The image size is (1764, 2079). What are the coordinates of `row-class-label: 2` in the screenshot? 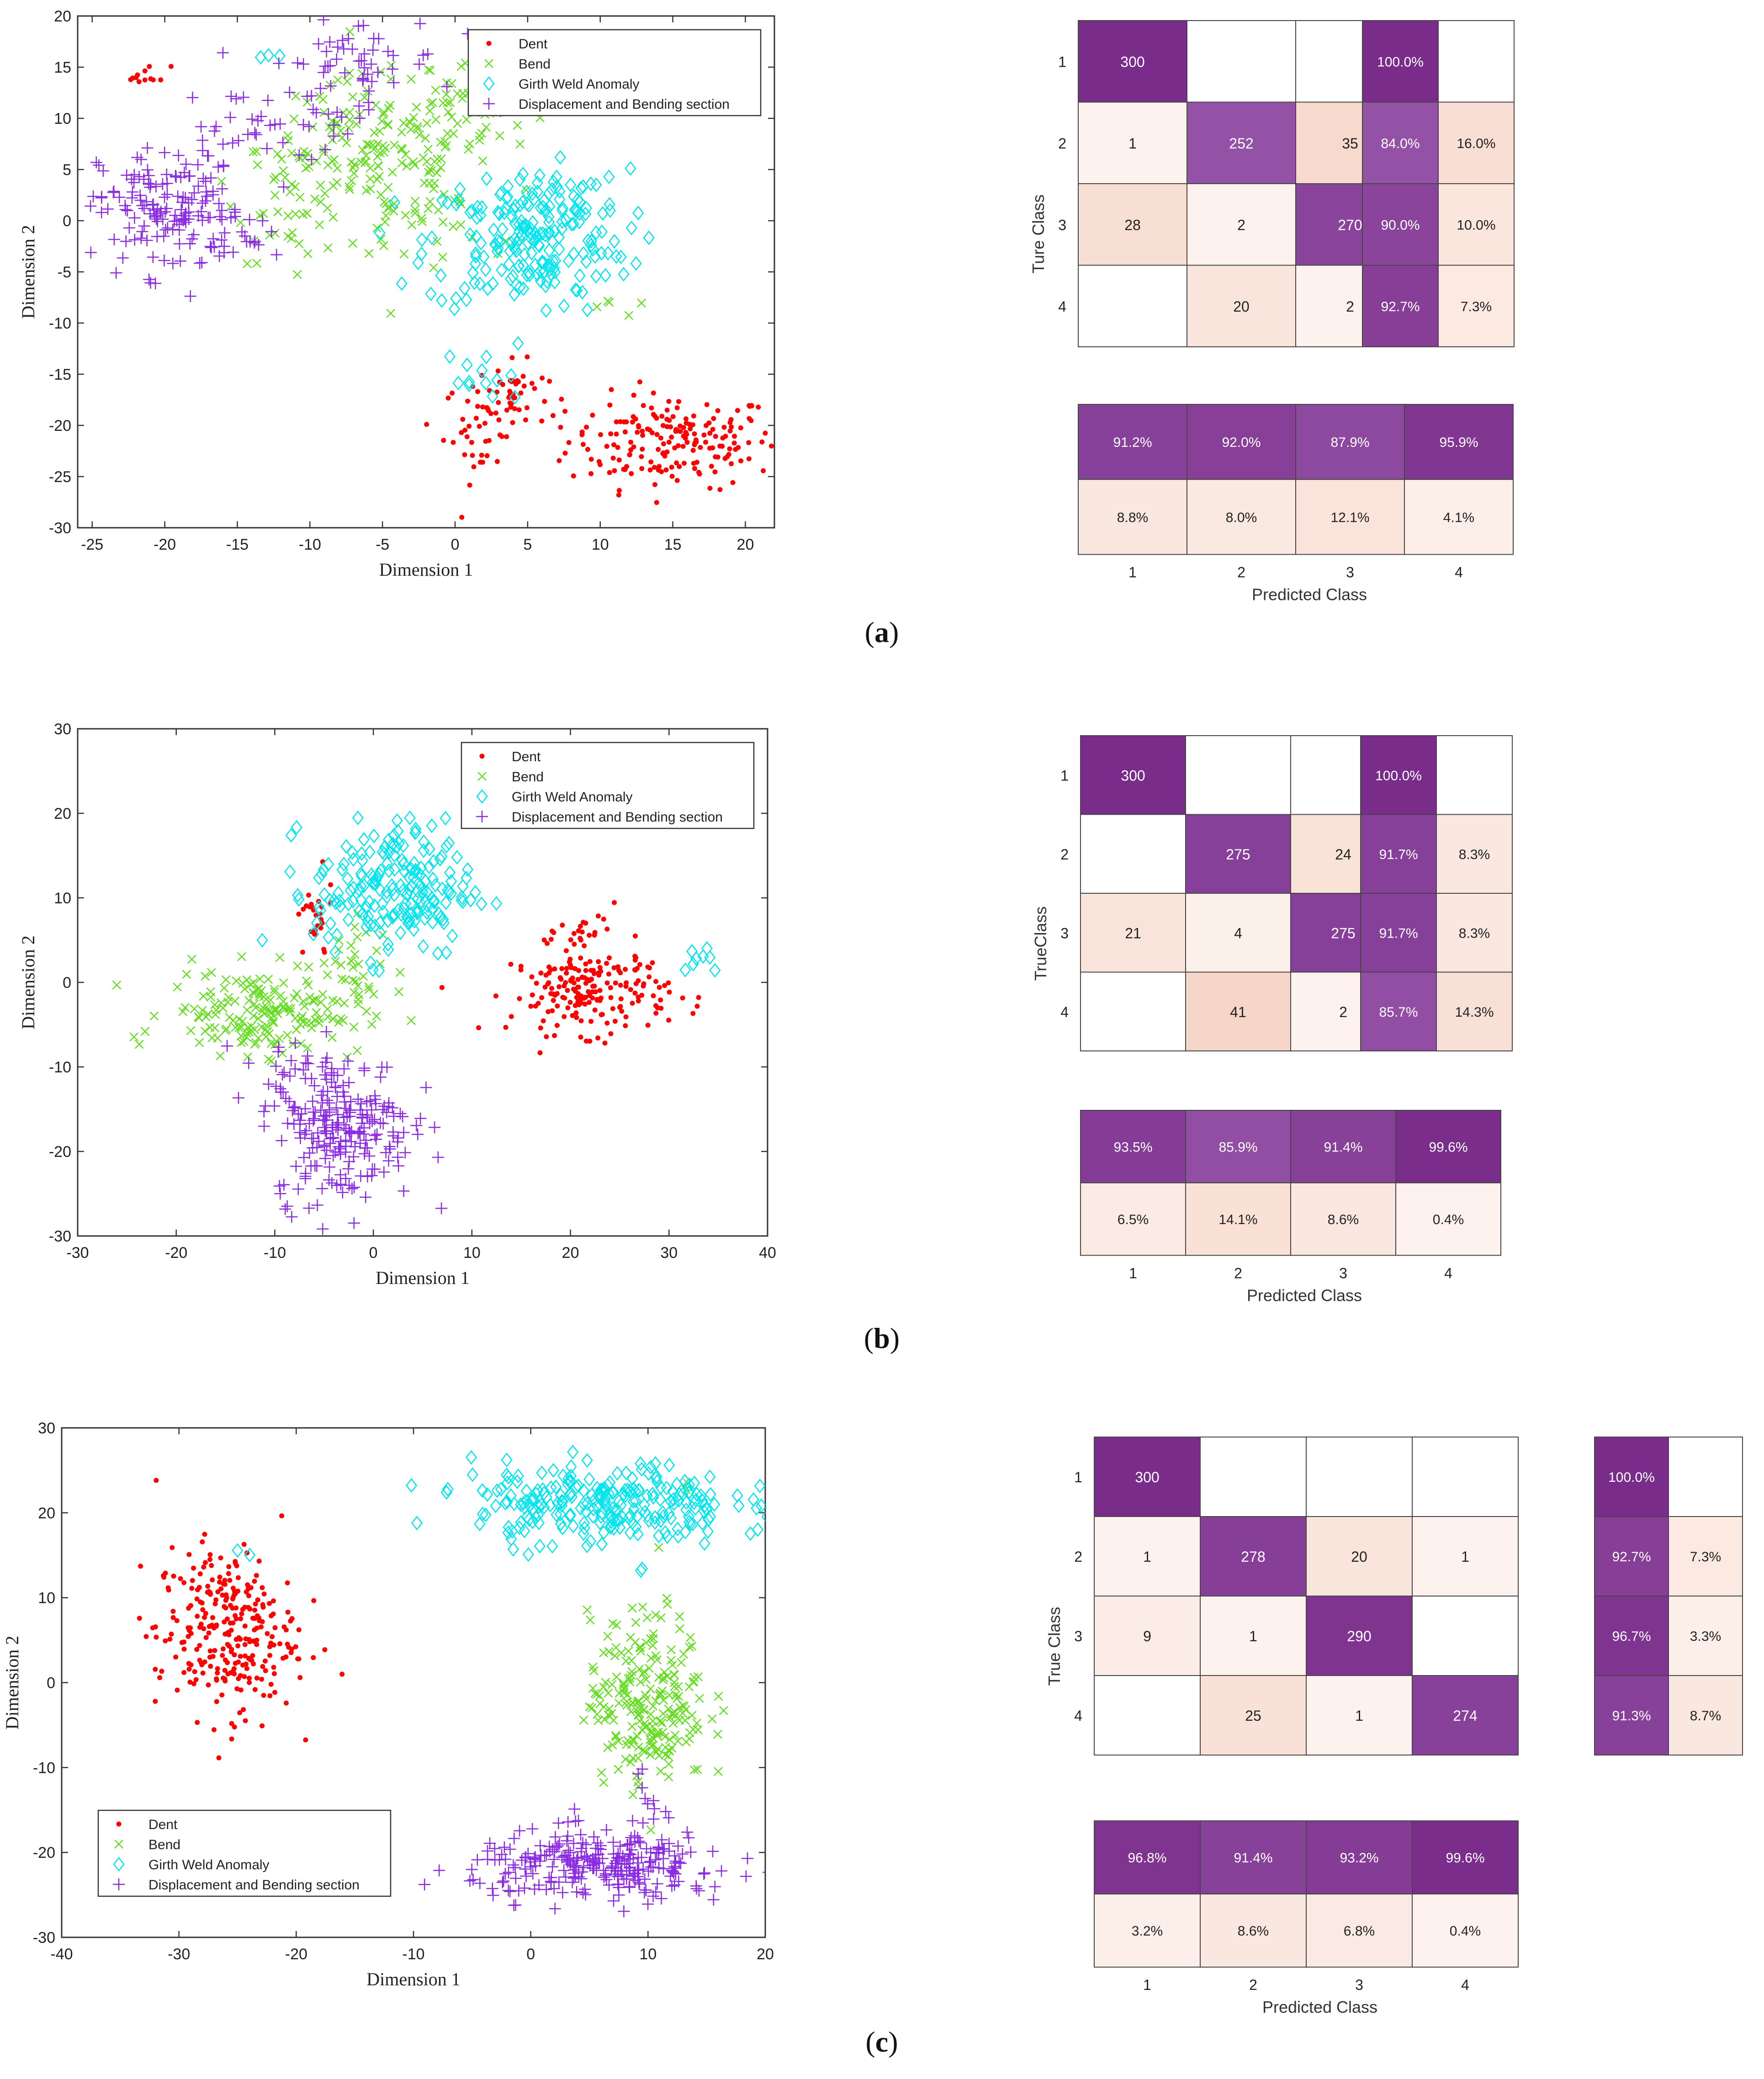 It's located at (1078, 1557).